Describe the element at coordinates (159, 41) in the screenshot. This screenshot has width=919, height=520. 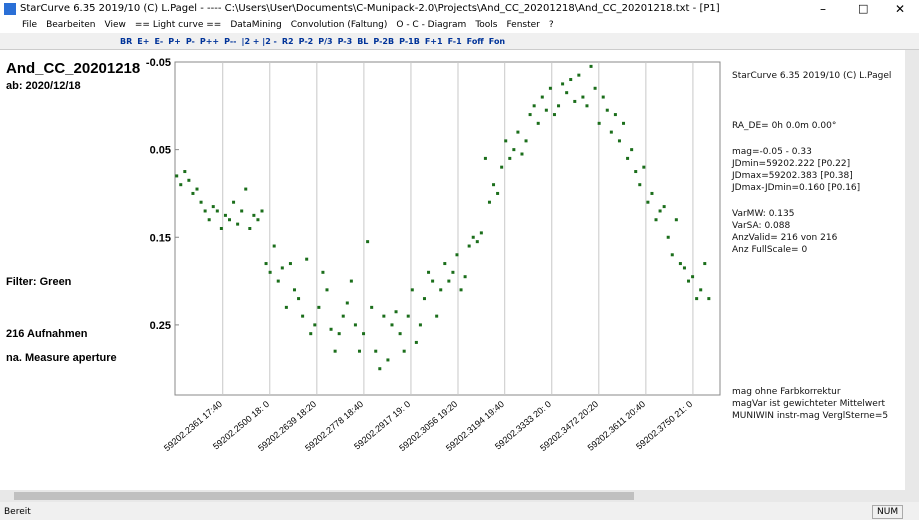
I see `toolbar-button: E-` at that location.